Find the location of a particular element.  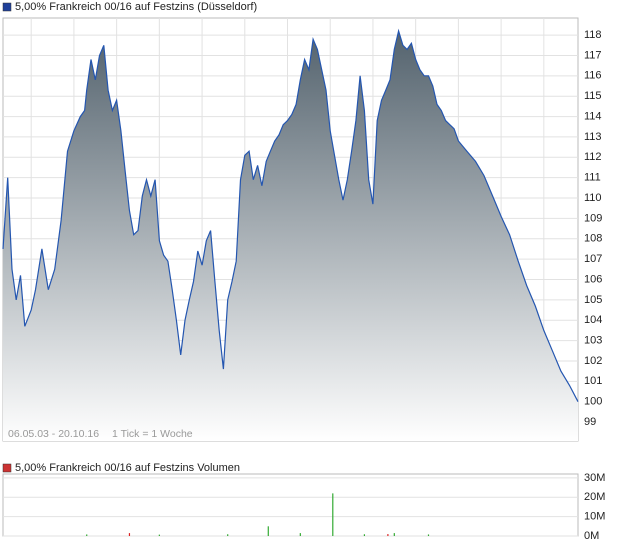

y-tick-label: 117 is located at coordinates (593, 55).